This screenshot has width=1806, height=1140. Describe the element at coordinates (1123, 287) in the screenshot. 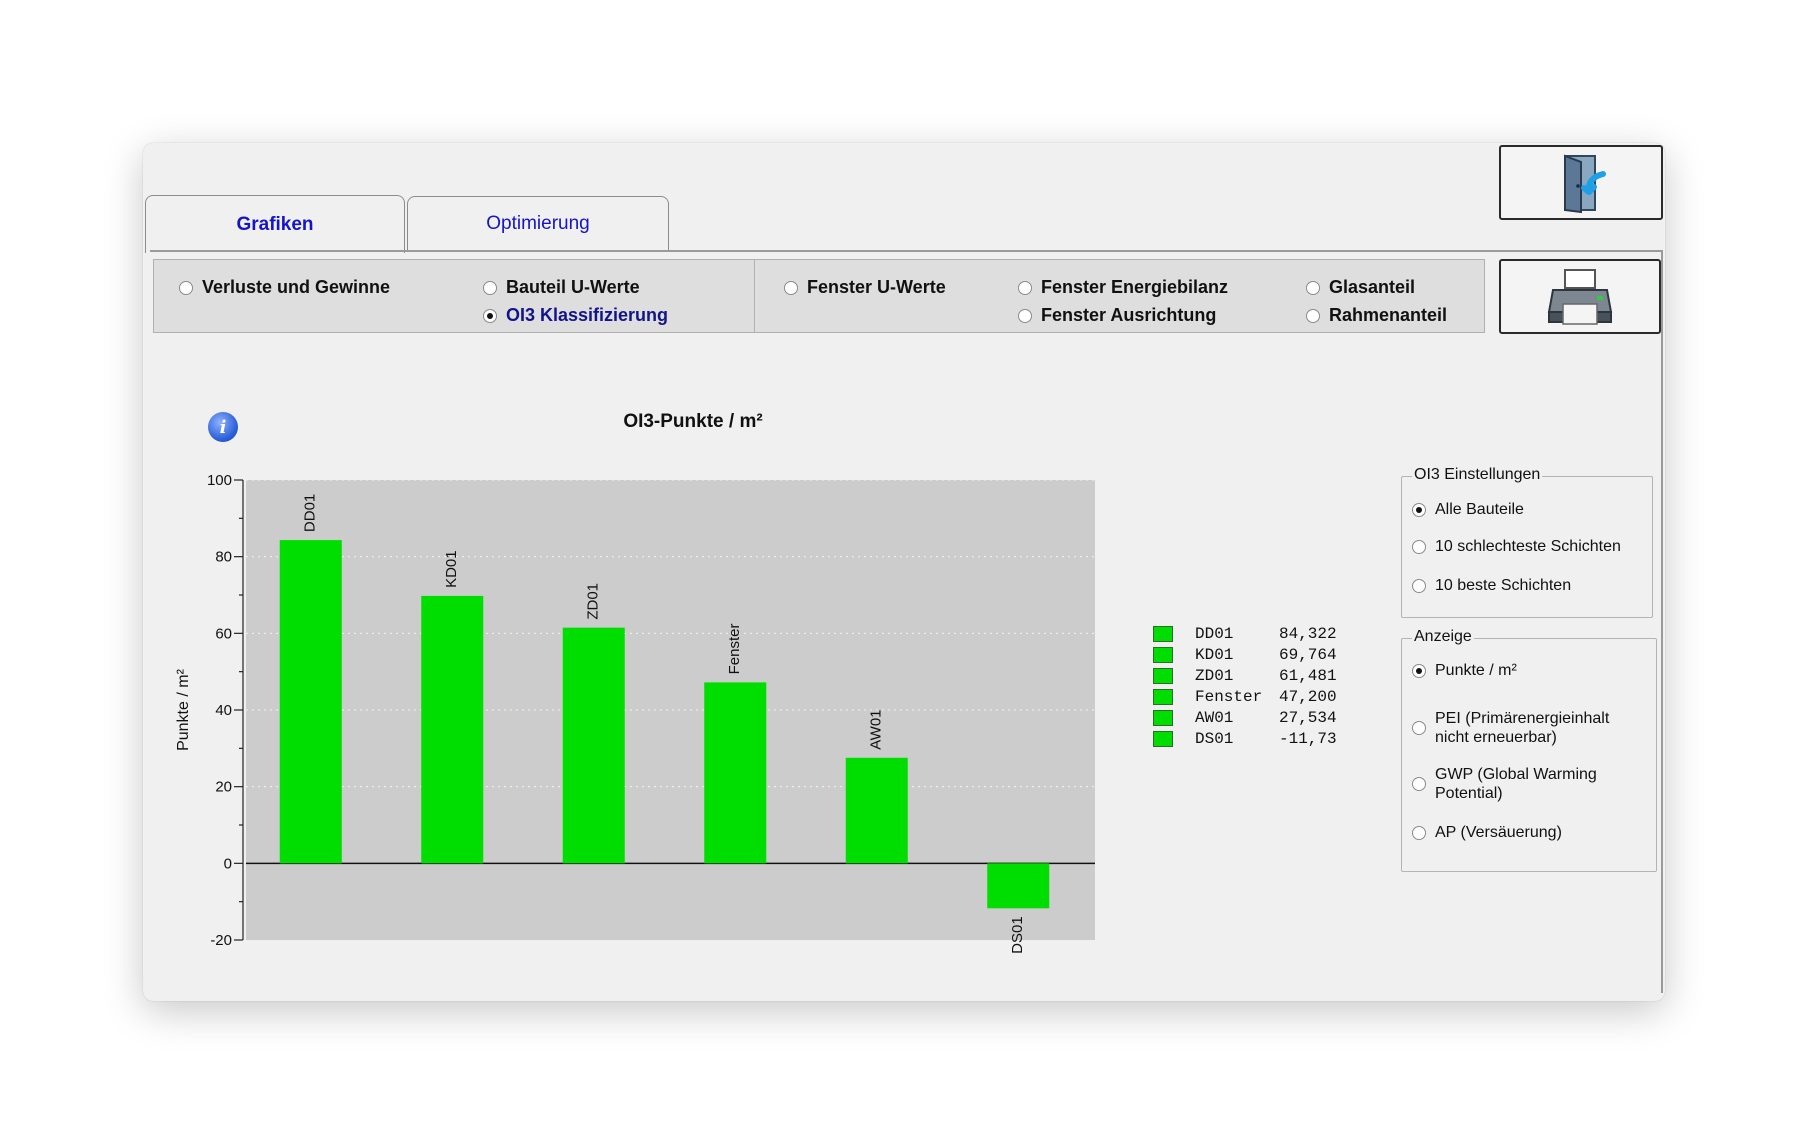

I see `radio-fenster-energiebilanz: Fenster Energiebilanz` at that location.